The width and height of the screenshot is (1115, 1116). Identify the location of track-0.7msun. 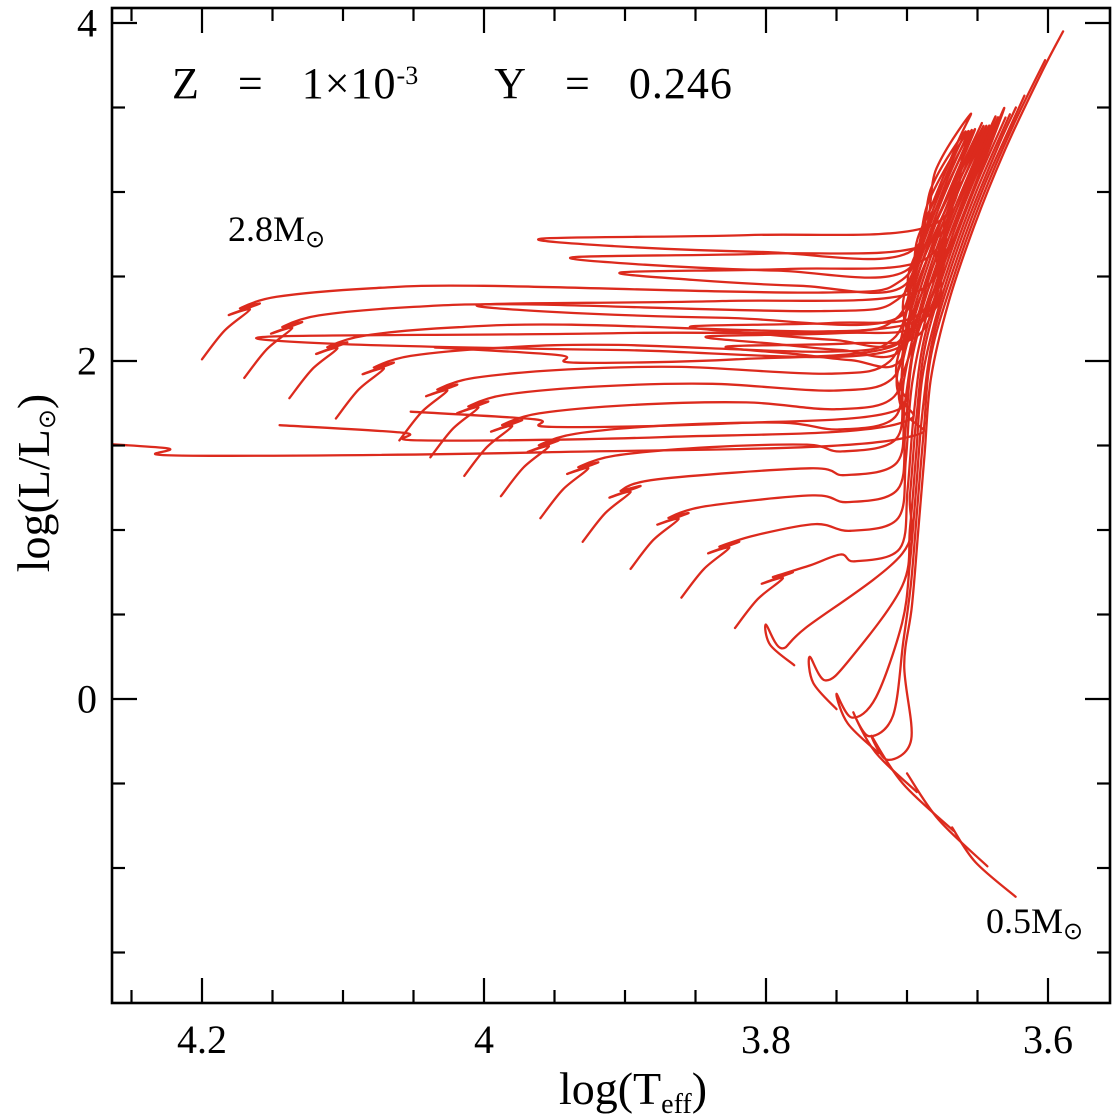
(967, 431).